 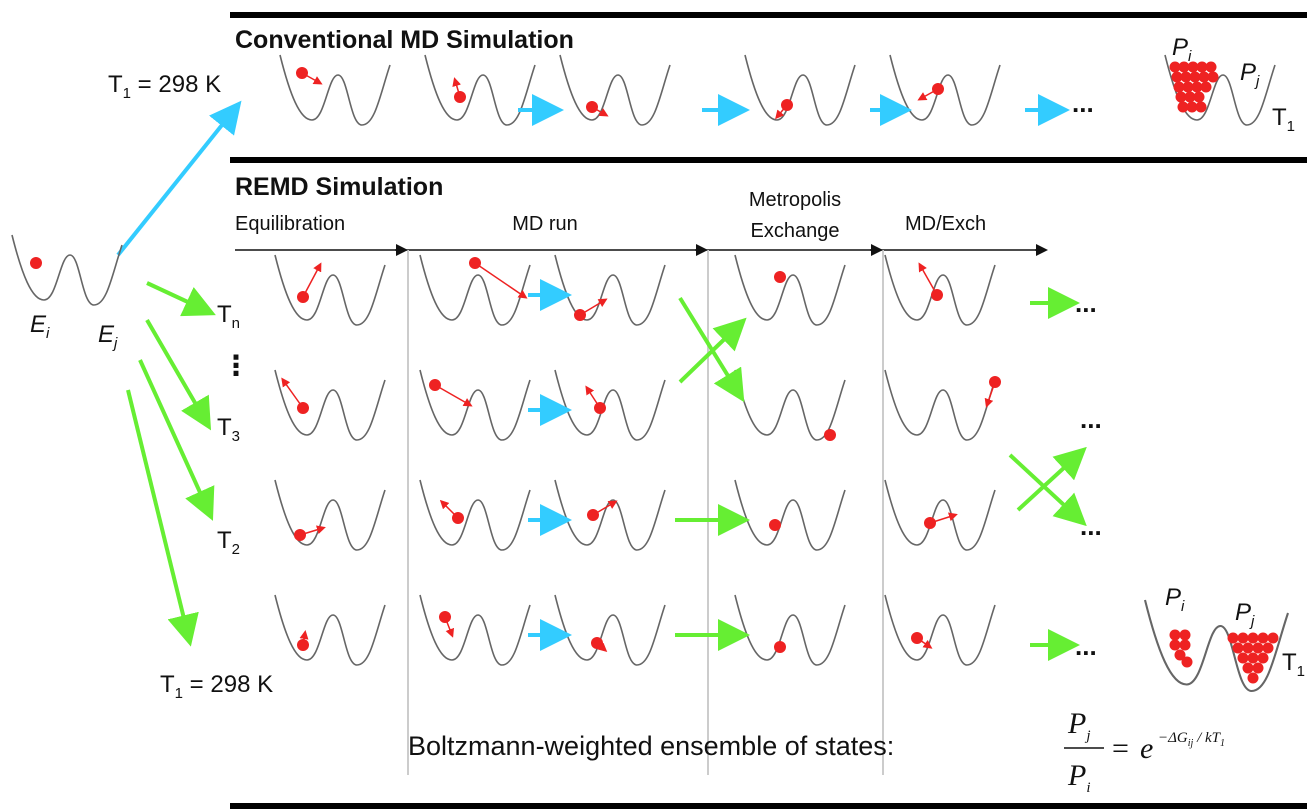 I want to click on velocity, so click(x=312, y=280).